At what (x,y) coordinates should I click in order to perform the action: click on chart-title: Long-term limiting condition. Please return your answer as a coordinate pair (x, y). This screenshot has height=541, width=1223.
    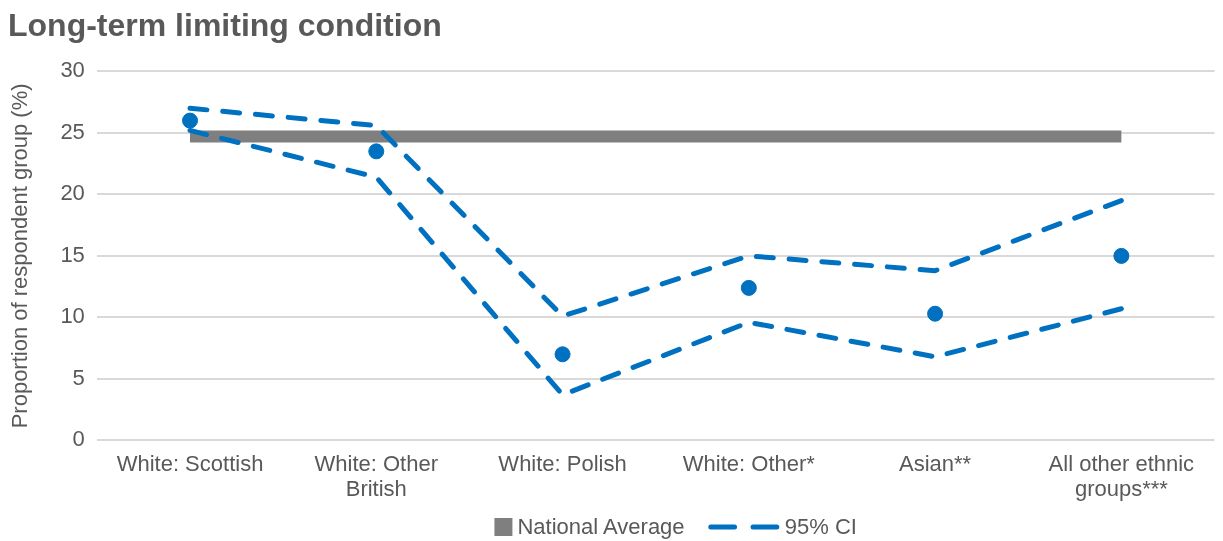
    Looking at the image, I should click on (225, 25).